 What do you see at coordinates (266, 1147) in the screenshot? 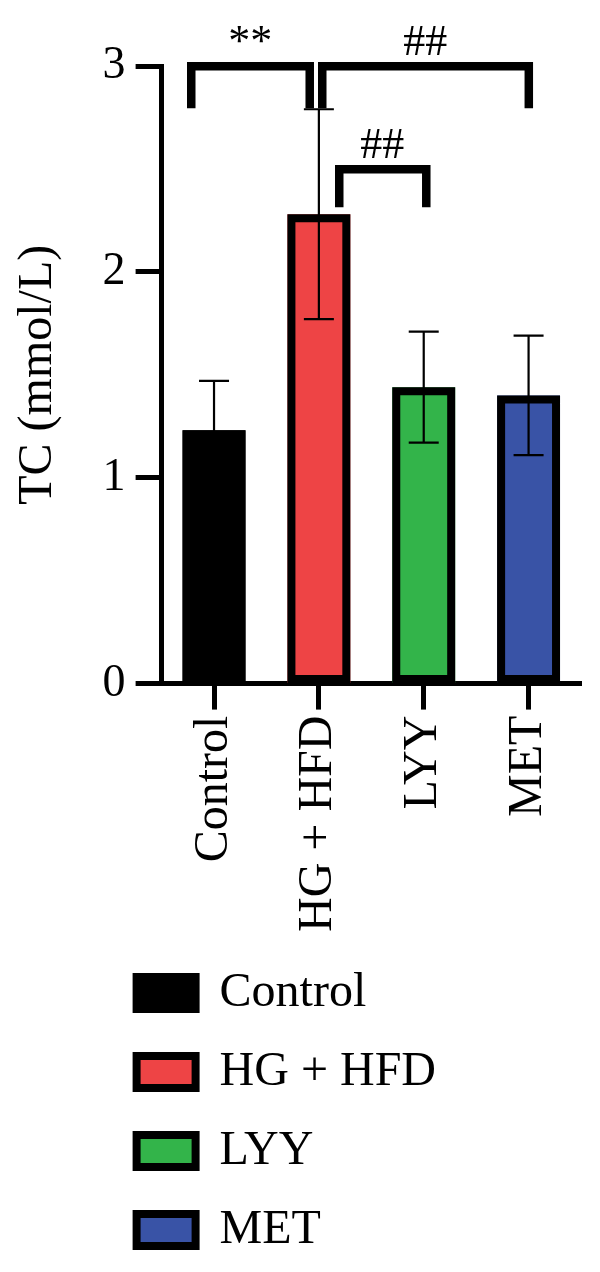
I see `legend-label: LYY` at bounding box center [266, 1147].